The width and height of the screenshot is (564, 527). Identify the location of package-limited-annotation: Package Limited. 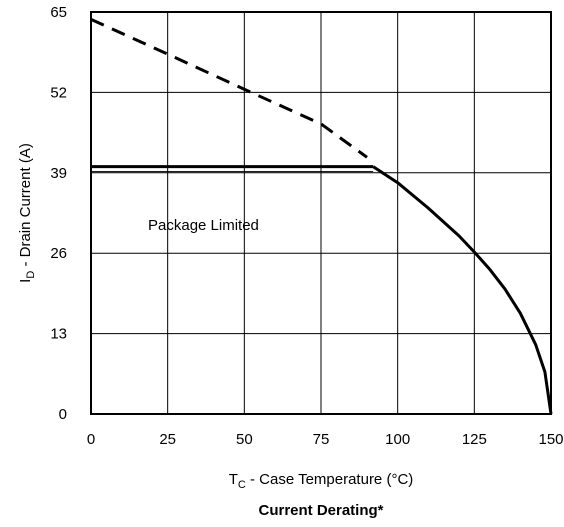
(203, 225).